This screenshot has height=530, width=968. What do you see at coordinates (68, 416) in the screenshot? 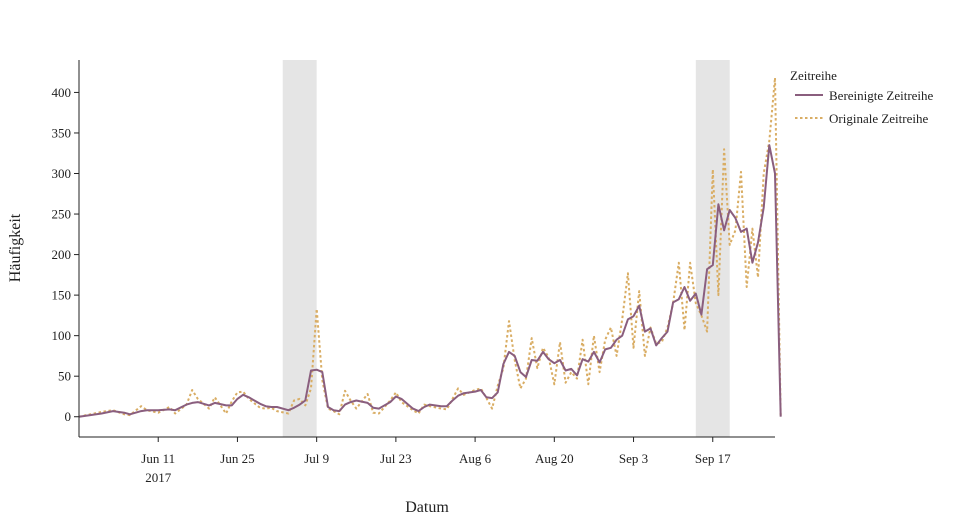
I see `y-tick-label-0: 0` at bounding box center [68, 416].